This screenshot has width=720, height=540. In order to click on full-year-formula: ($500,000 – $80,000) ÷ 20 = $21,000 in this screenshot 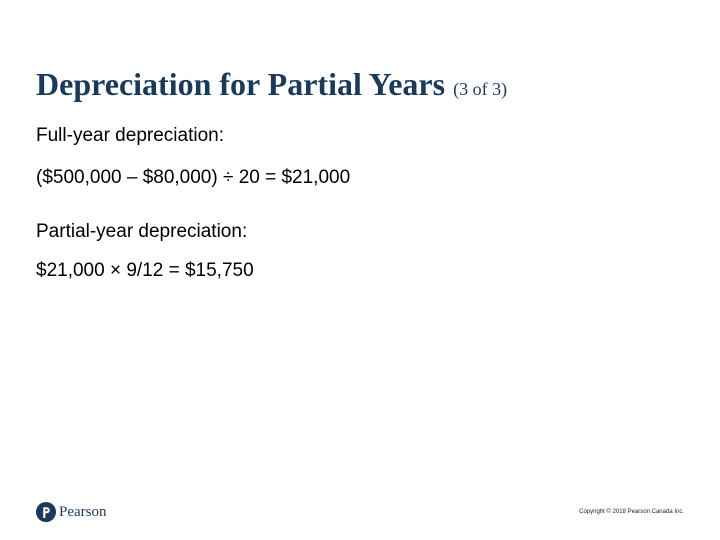, I will do `click(193, 177)`.